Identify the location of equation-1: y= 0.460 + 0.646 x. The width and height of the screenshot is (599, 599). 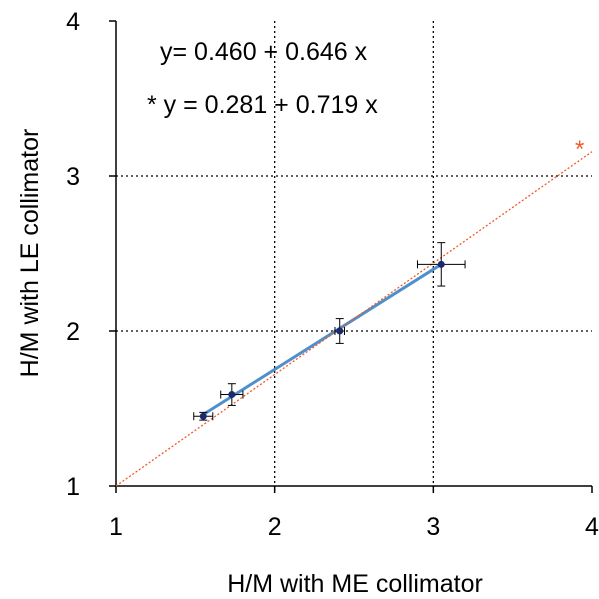
(264, 52).